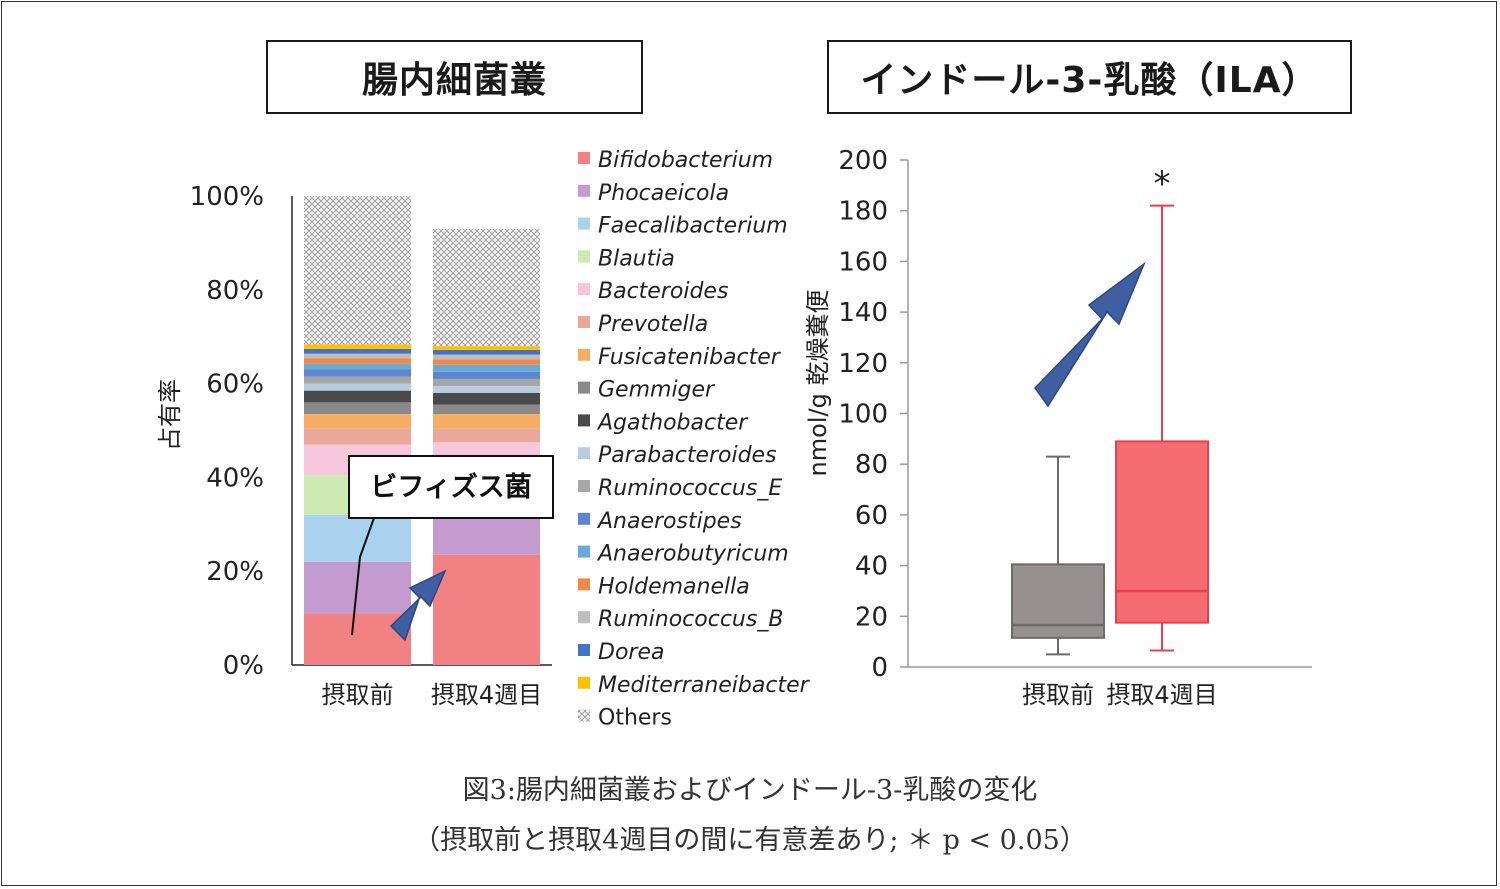 The height and width of the screenshot is (889, 1500). Describe the element at coordinates (879, 668) in the screenshot. I see `box-y-tick-label: 0` at that location.